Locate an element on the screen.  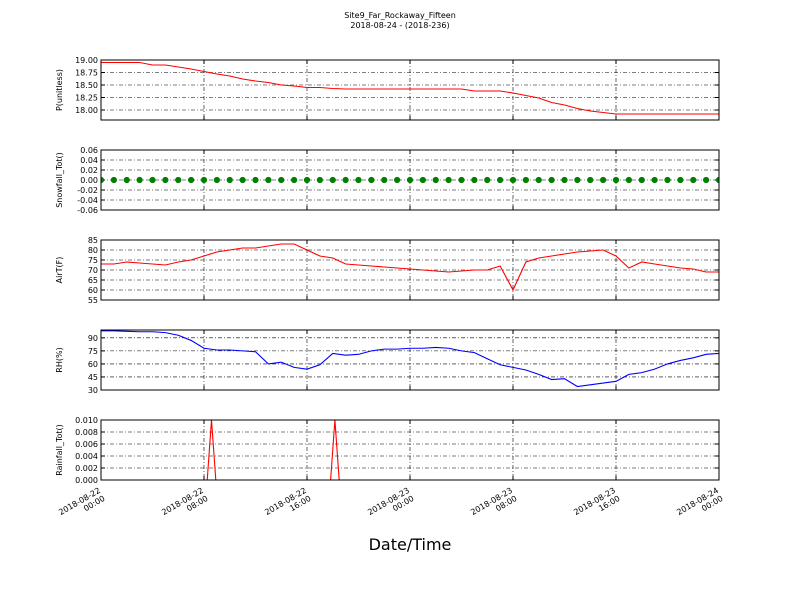
y-tick-label: 0.008 is located at coordinates (86, 432).